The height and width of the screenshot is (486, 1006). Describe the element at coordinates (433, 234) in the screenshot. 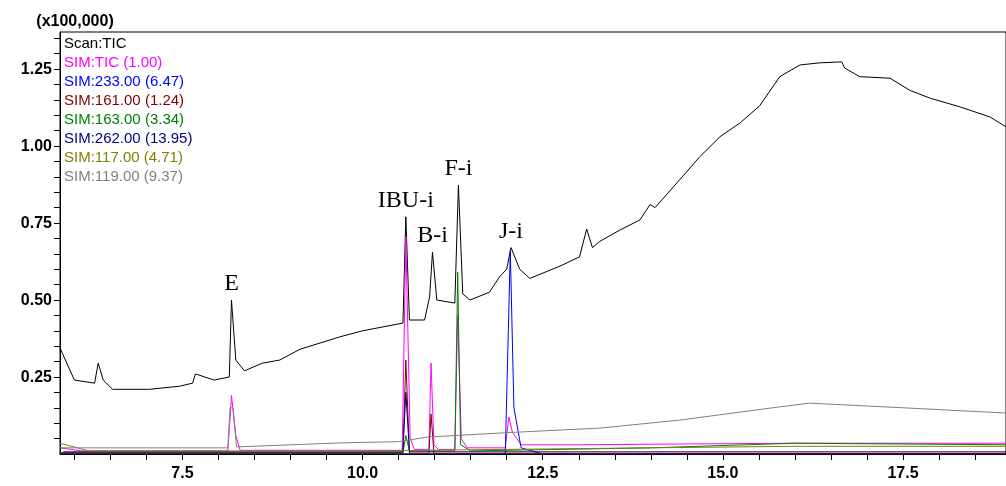

I see `annotation: B-i` at that location.